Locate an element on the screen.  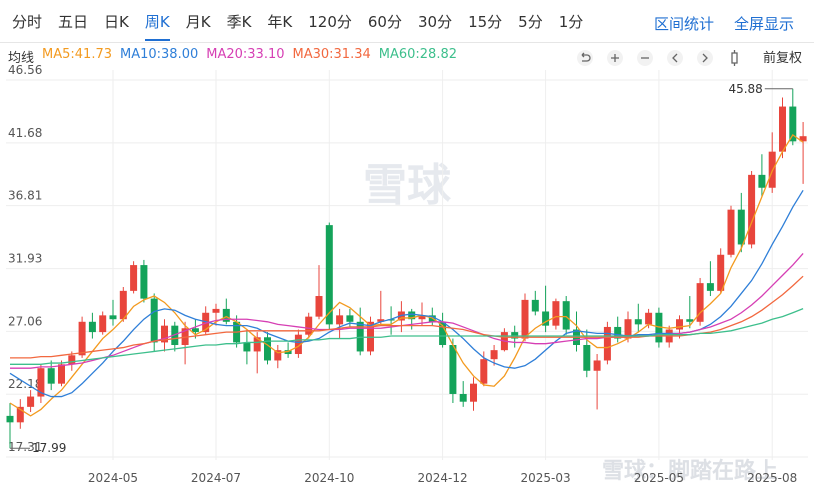
footer-watermark: 雪球：脚踏在路上 is located at coordinates (690, 471).